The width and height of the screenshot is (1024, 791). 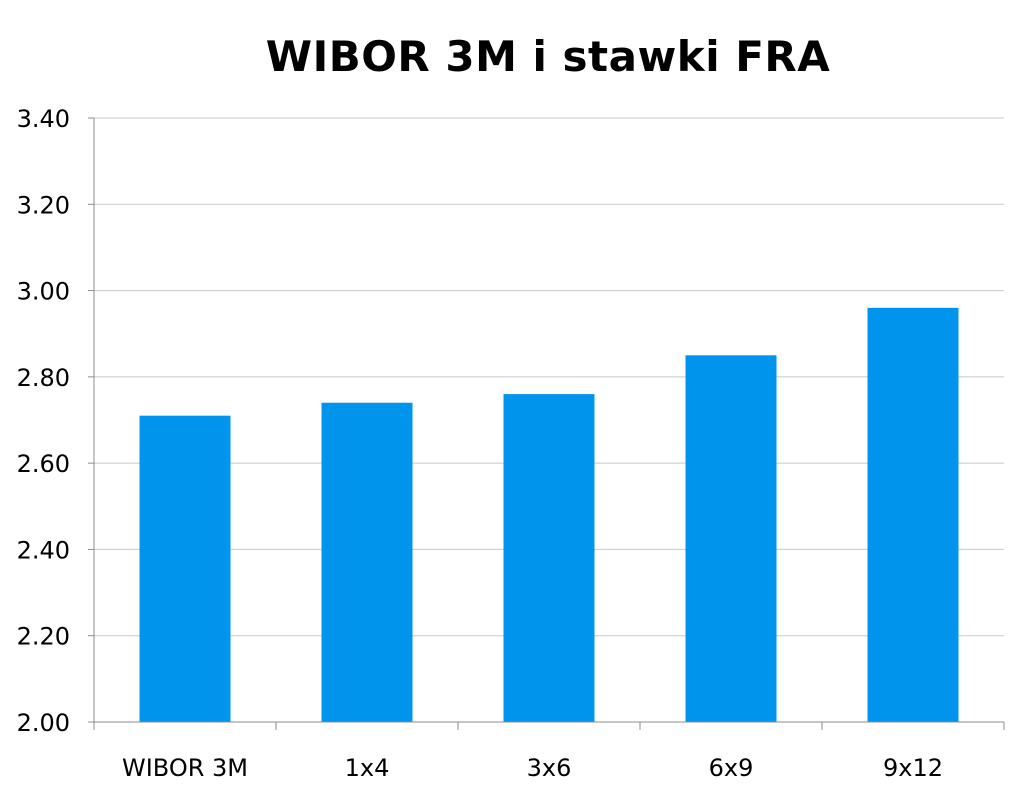 What do you see at coordinates (367, 562) in the screenshot?
I see `bar-1x4` at bounding box center [367, 562].